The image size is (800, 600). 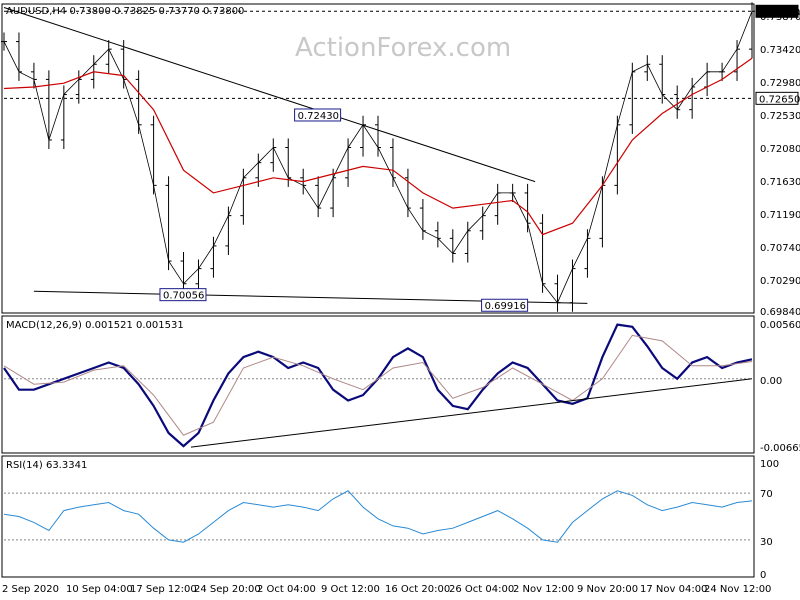 I want to click on x-tick: 2 Sep 2020, so click(x=30, y=589).